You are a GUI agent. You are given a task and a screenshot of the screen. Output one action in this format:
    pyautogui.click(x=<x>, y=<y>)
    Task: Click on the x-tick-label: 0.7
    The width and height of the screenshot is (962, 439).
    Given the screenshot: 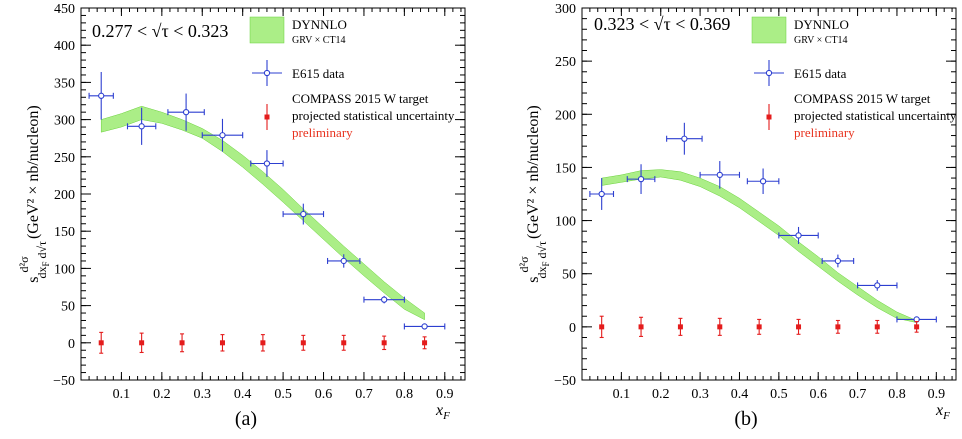 What is the action you would take?
    pyautogui.click(x=858, y=394)
    